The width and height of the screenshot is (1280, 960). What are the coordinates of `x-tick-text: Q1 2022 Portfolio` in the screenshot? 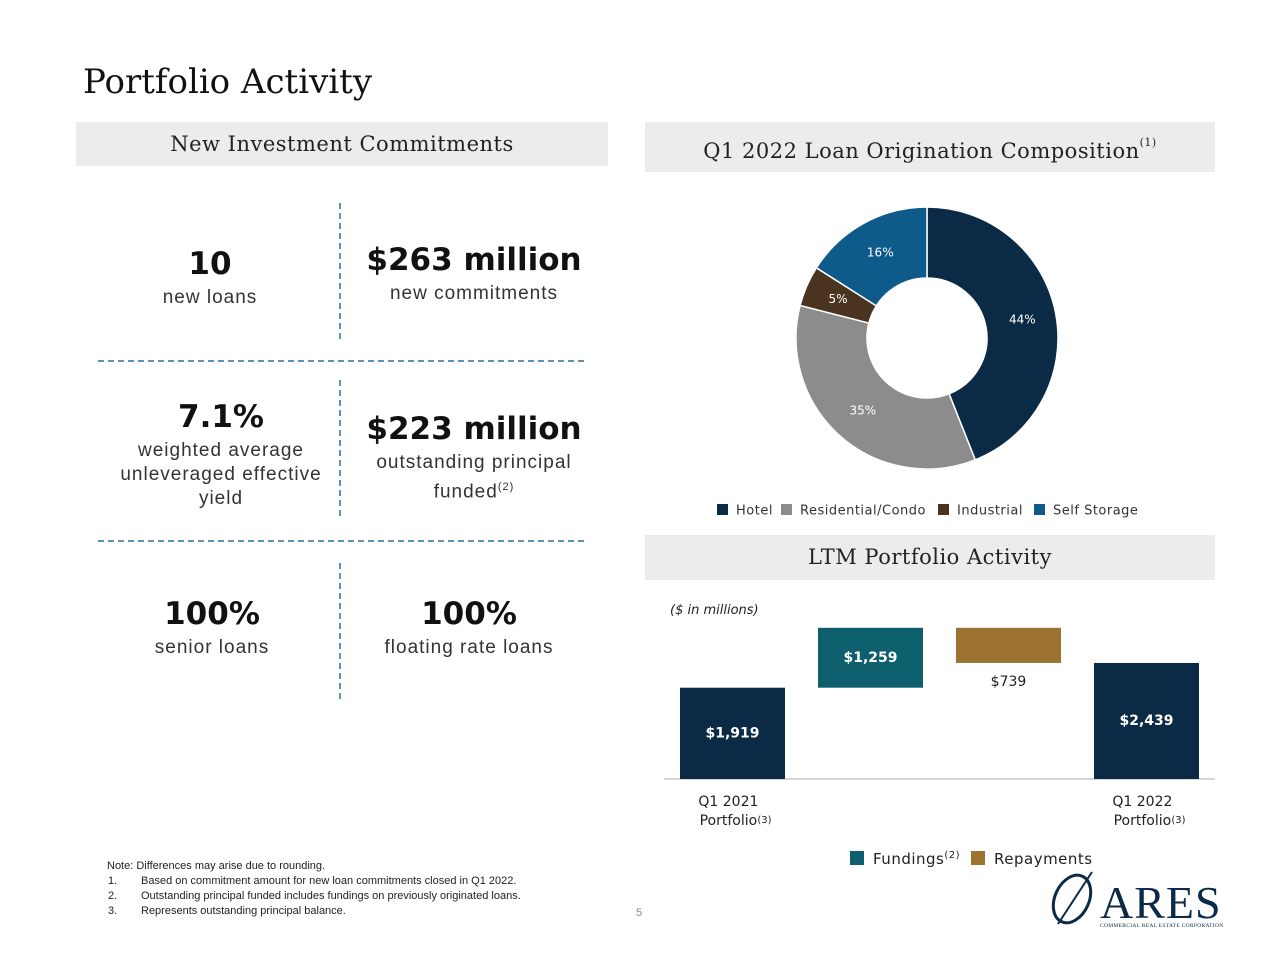 It's located at (1142, 811).